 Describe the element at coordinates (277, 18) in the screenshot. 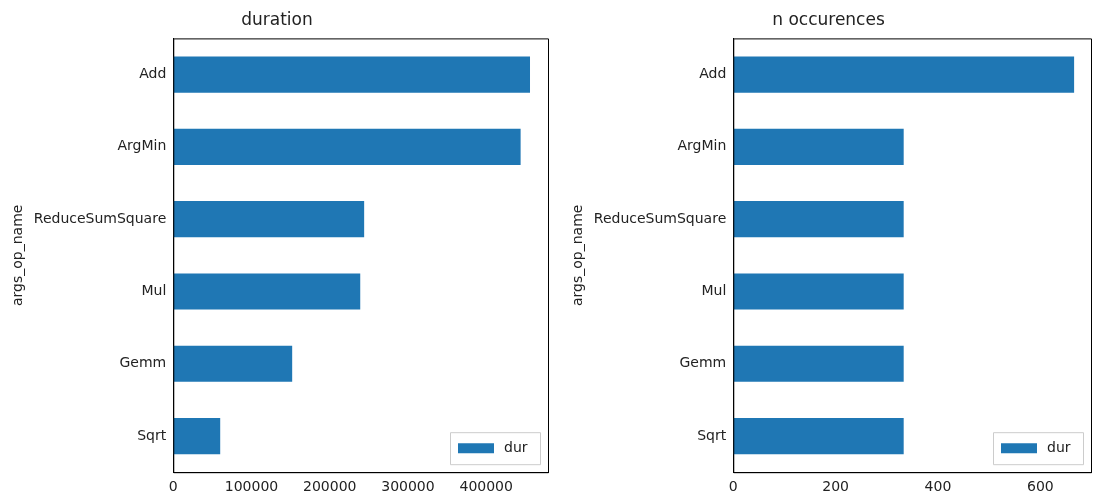

I see `chart-title: duration` at that location.